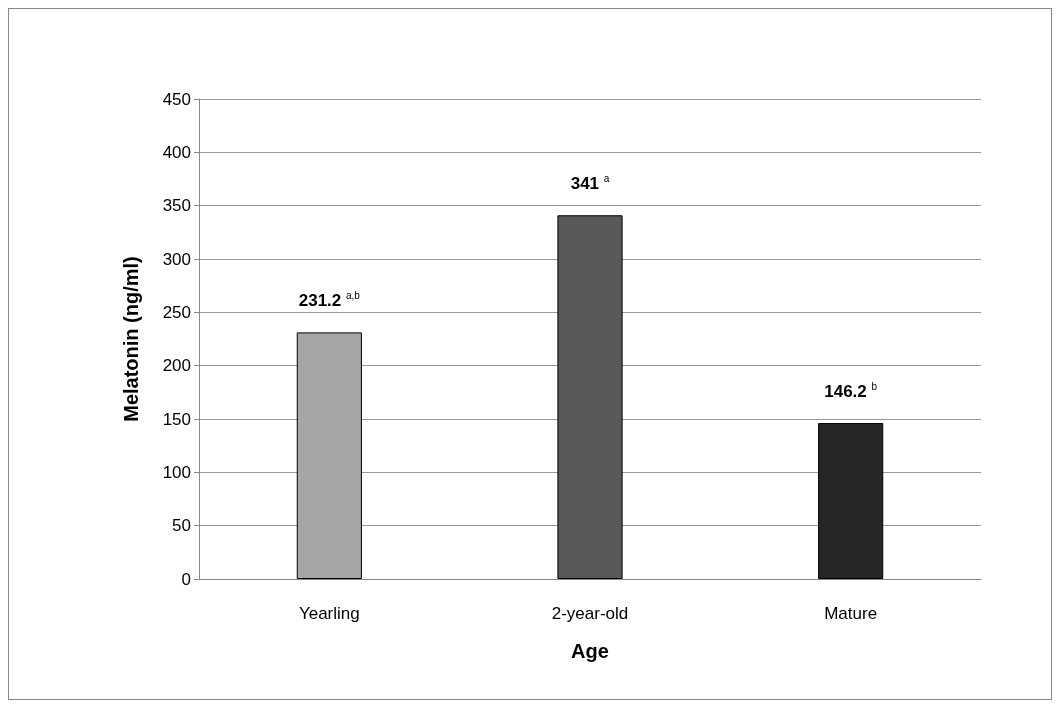  Describe the element at coordinates (176, 99) in the screenshot. I see `y-tick-label: 450` at that location.